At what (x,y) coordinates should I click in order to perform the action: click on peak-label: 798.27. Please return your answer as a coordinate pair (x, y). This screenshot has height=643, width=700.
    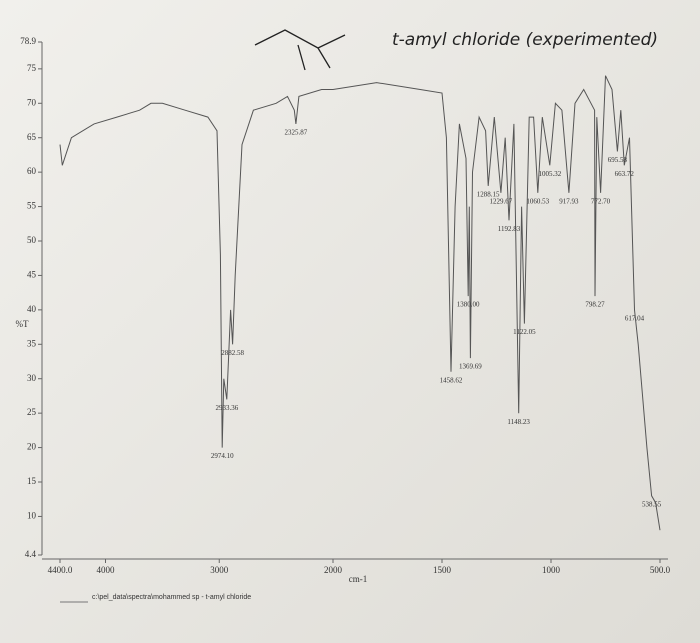
    Looking at the image, I should click on (595, 305).